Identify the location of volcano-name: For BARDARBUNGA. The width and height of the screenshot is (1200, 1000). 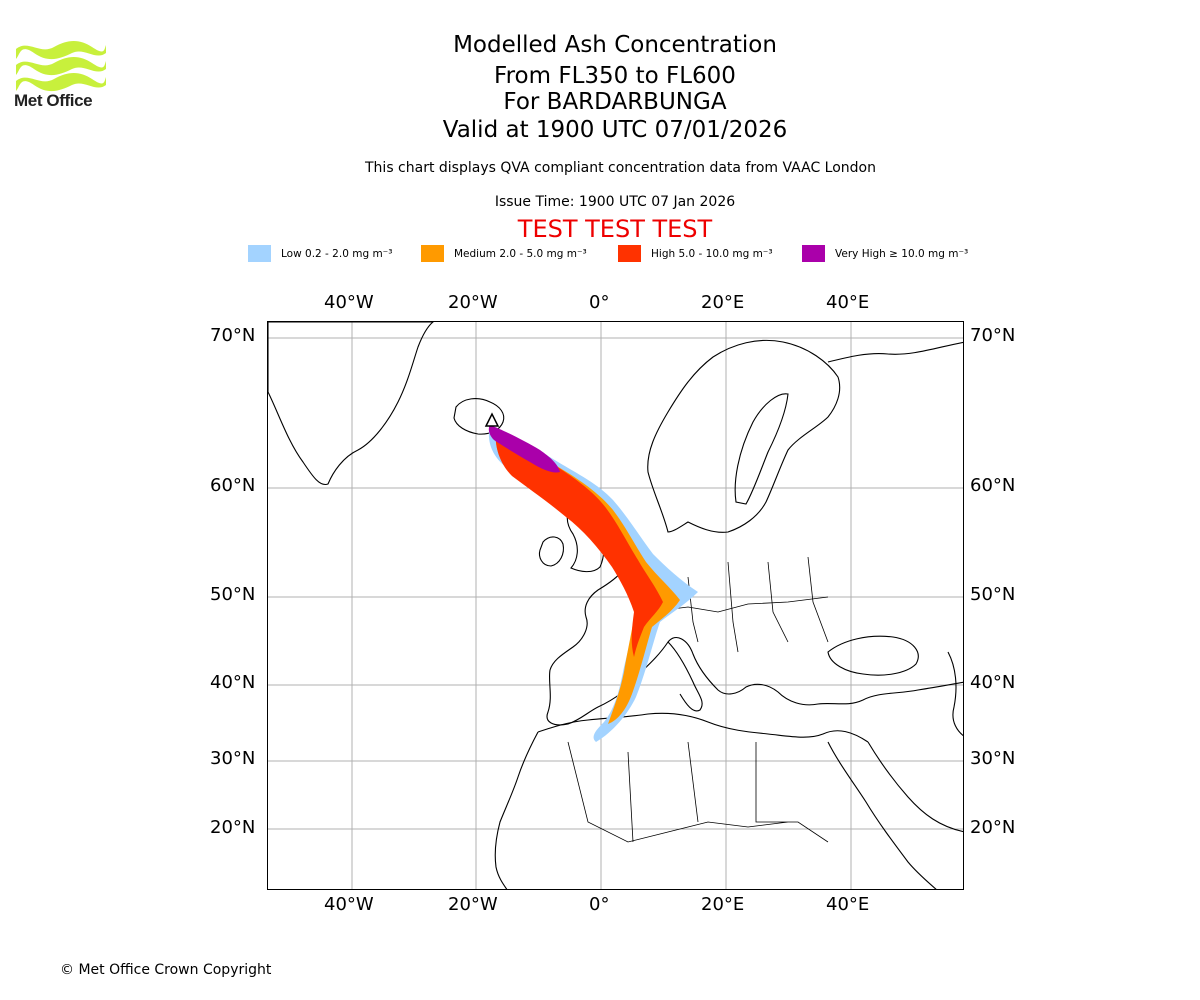
(615, 102).